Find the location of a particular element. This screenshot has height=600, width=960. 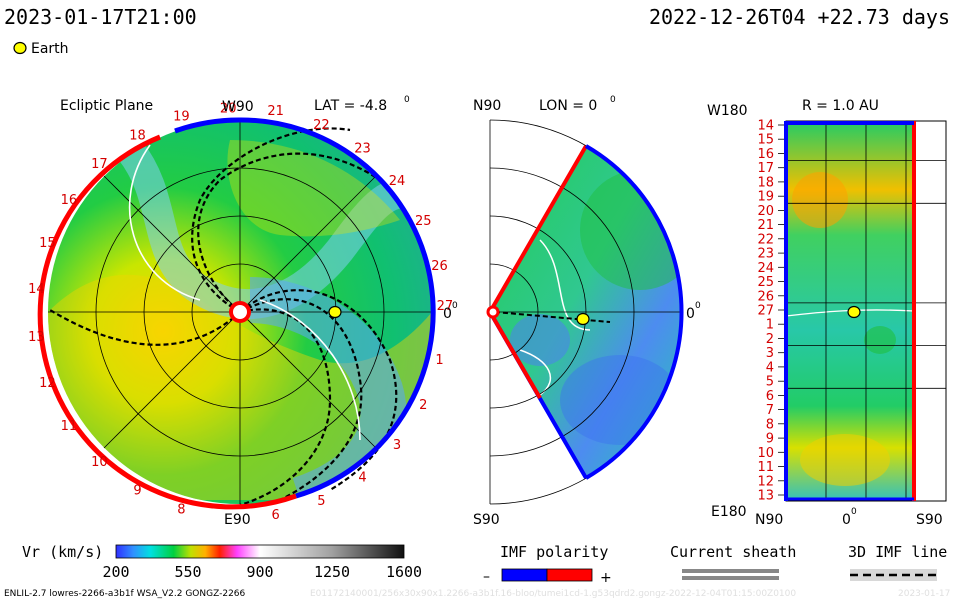

radial-row-label: 1 is located at coordinates (770, 325).